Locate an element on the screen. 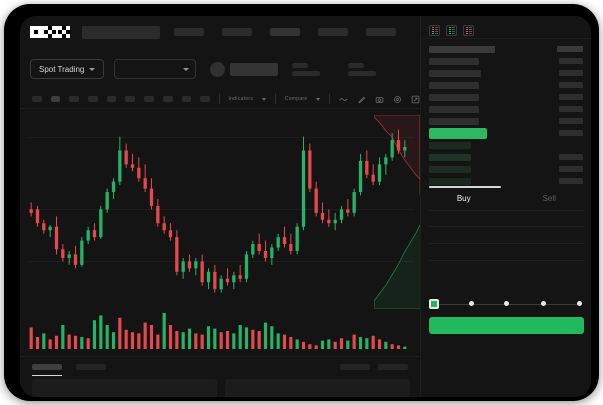 Image resolution: width=603 pixels, height=405 pixels. amount-slider is located at coordinates (506, 304).